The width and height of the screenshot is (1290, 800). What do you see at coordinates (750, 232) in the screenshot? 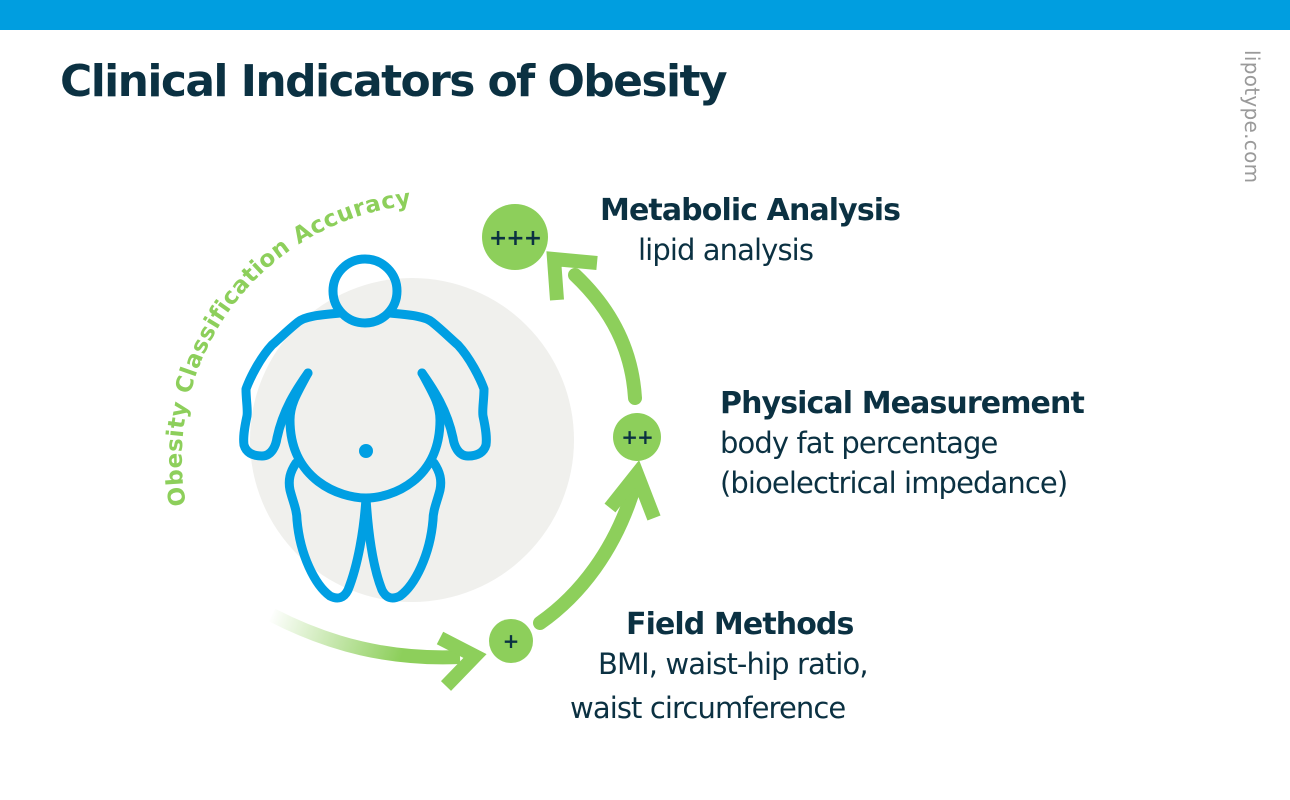
I see `level-metabolic-analysis: Metabolic Analysis lipid analysis` at bounding box center [750, 232].